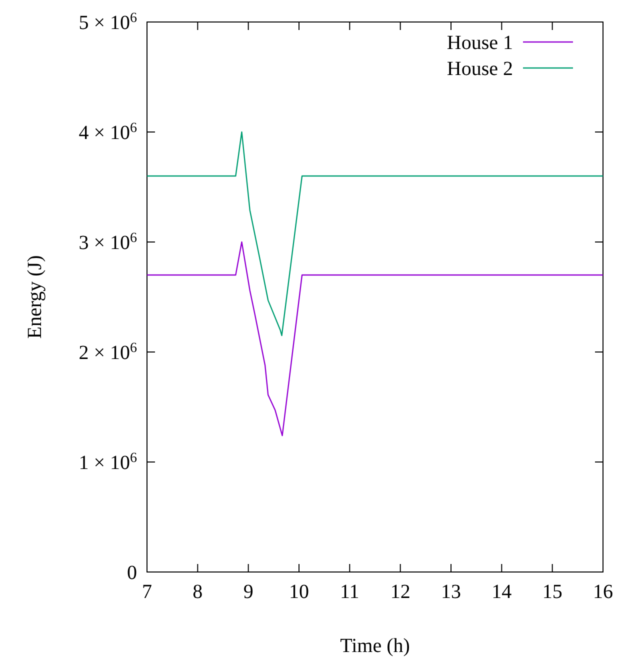  What do you see at coordinates (299, 592) in the screenshot?
I see `x-tick-label: 10` at bounding box center [299, 592].